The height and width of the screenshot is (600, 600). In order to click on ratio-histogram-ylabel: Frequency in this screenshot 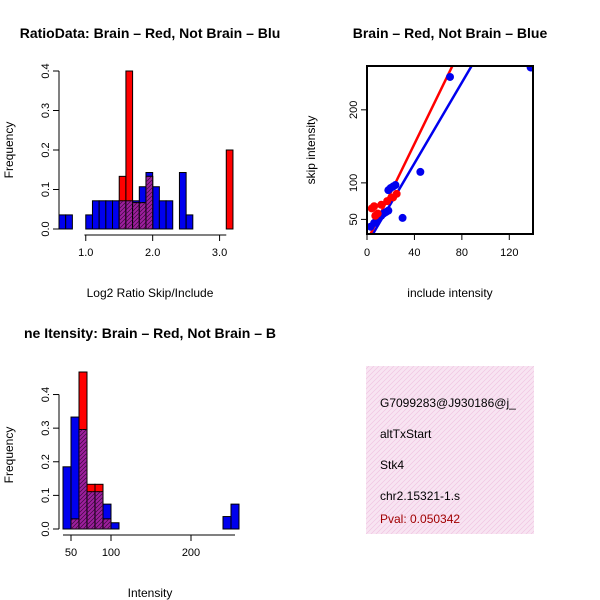, I will do `click(9, 150)`.